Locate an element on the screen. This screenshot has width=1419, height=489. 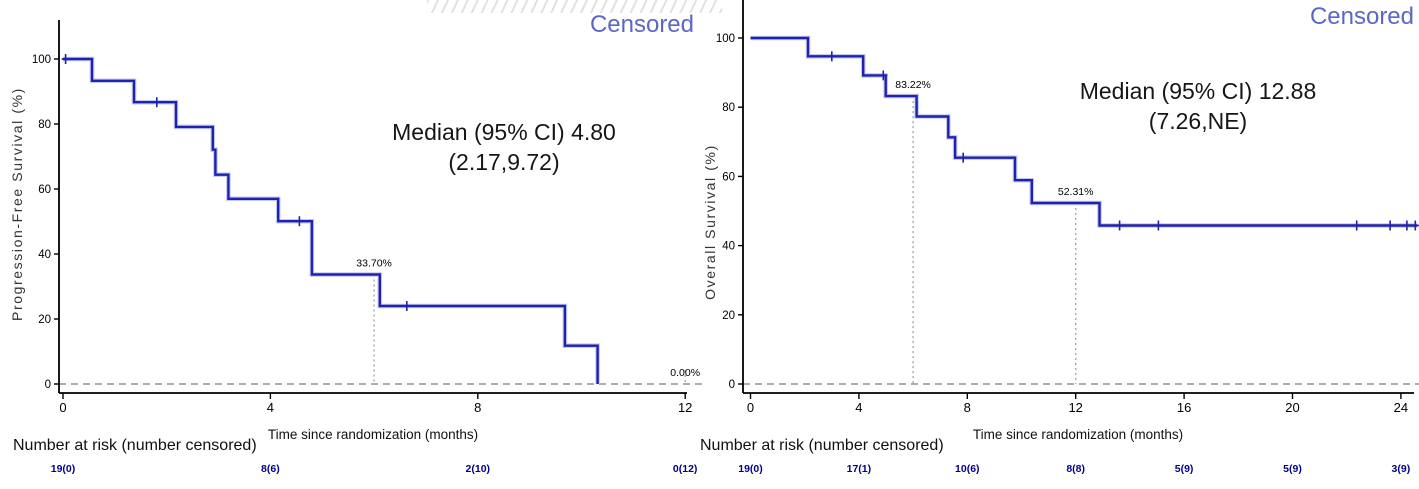
os-x-axis-title: Time since randomization (months) is located at coordinates (1078, 434).